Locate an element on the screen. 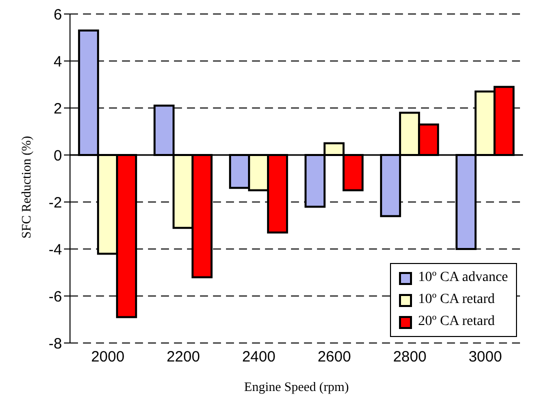 The height and width of the screenshot is (405, 537). y-tick-label: -4 is located at coordinates (55, 249).